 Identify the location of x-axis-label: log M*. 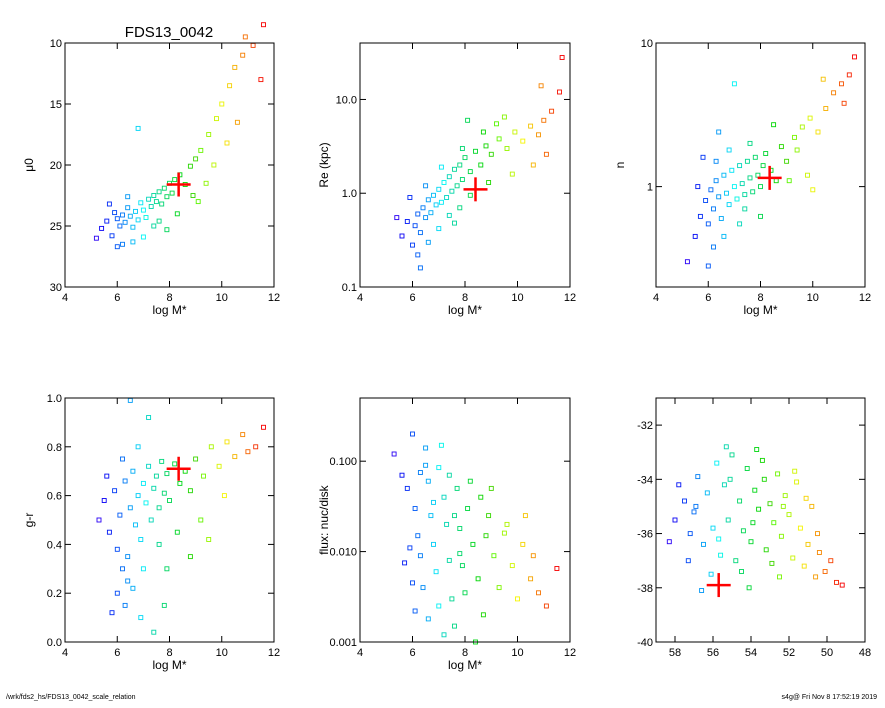
(169, 665).